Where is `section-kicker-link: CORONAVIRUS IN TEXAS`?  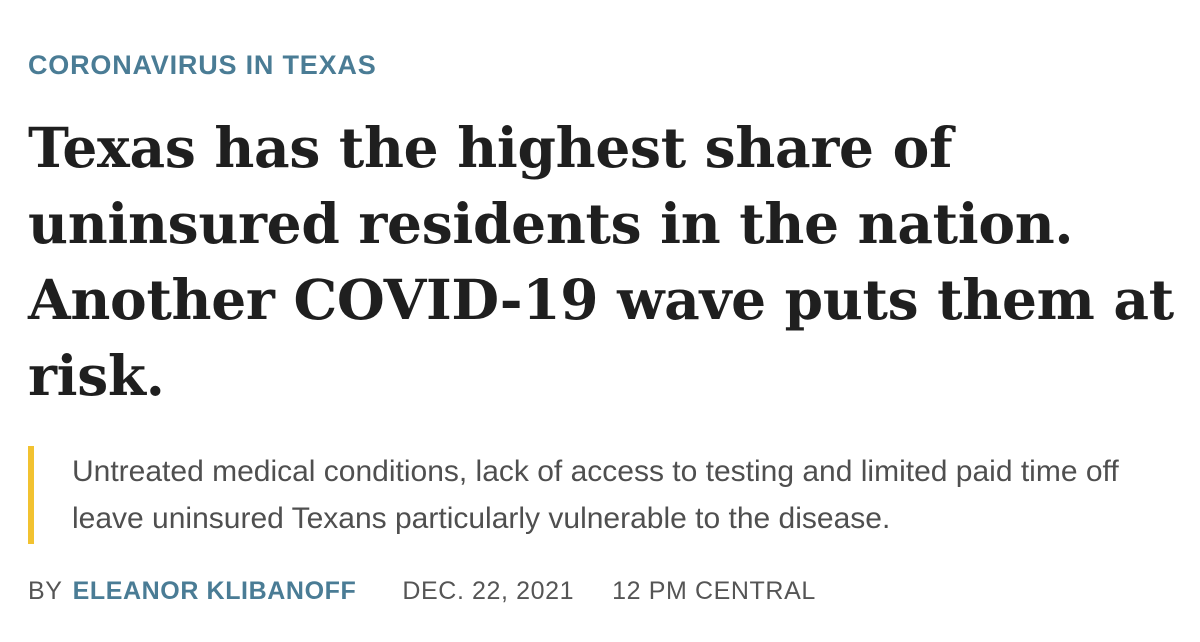 section-kicker-link: CORONAVIRUS IN TEXAS is located at coordinates (202, 65).